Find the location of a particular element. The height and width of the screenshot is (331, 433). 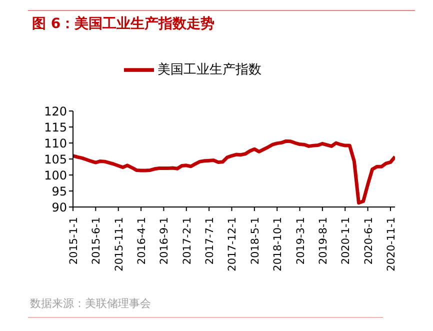

x-tick-label: 2016-4-1 is located at coordinates (142, 241).